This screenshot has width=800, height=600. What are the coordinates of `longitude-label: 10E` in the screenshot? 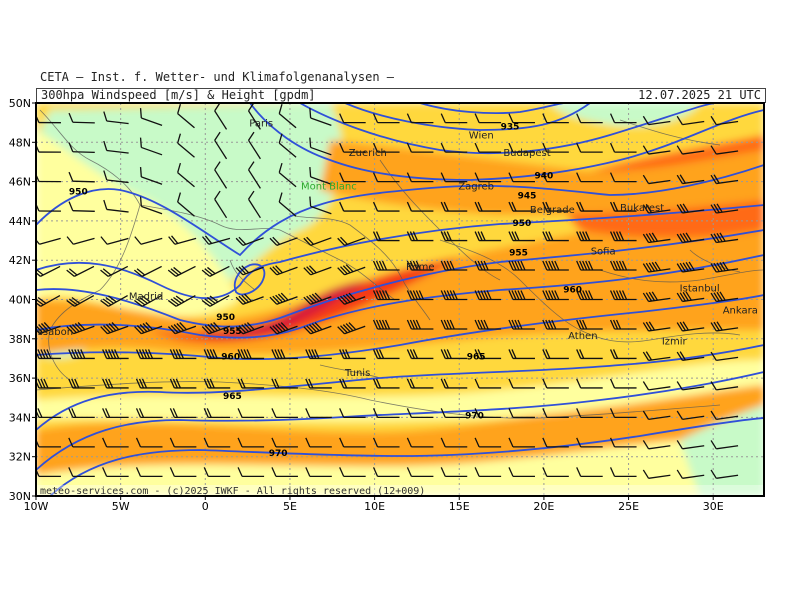 It's located at (374, 506).